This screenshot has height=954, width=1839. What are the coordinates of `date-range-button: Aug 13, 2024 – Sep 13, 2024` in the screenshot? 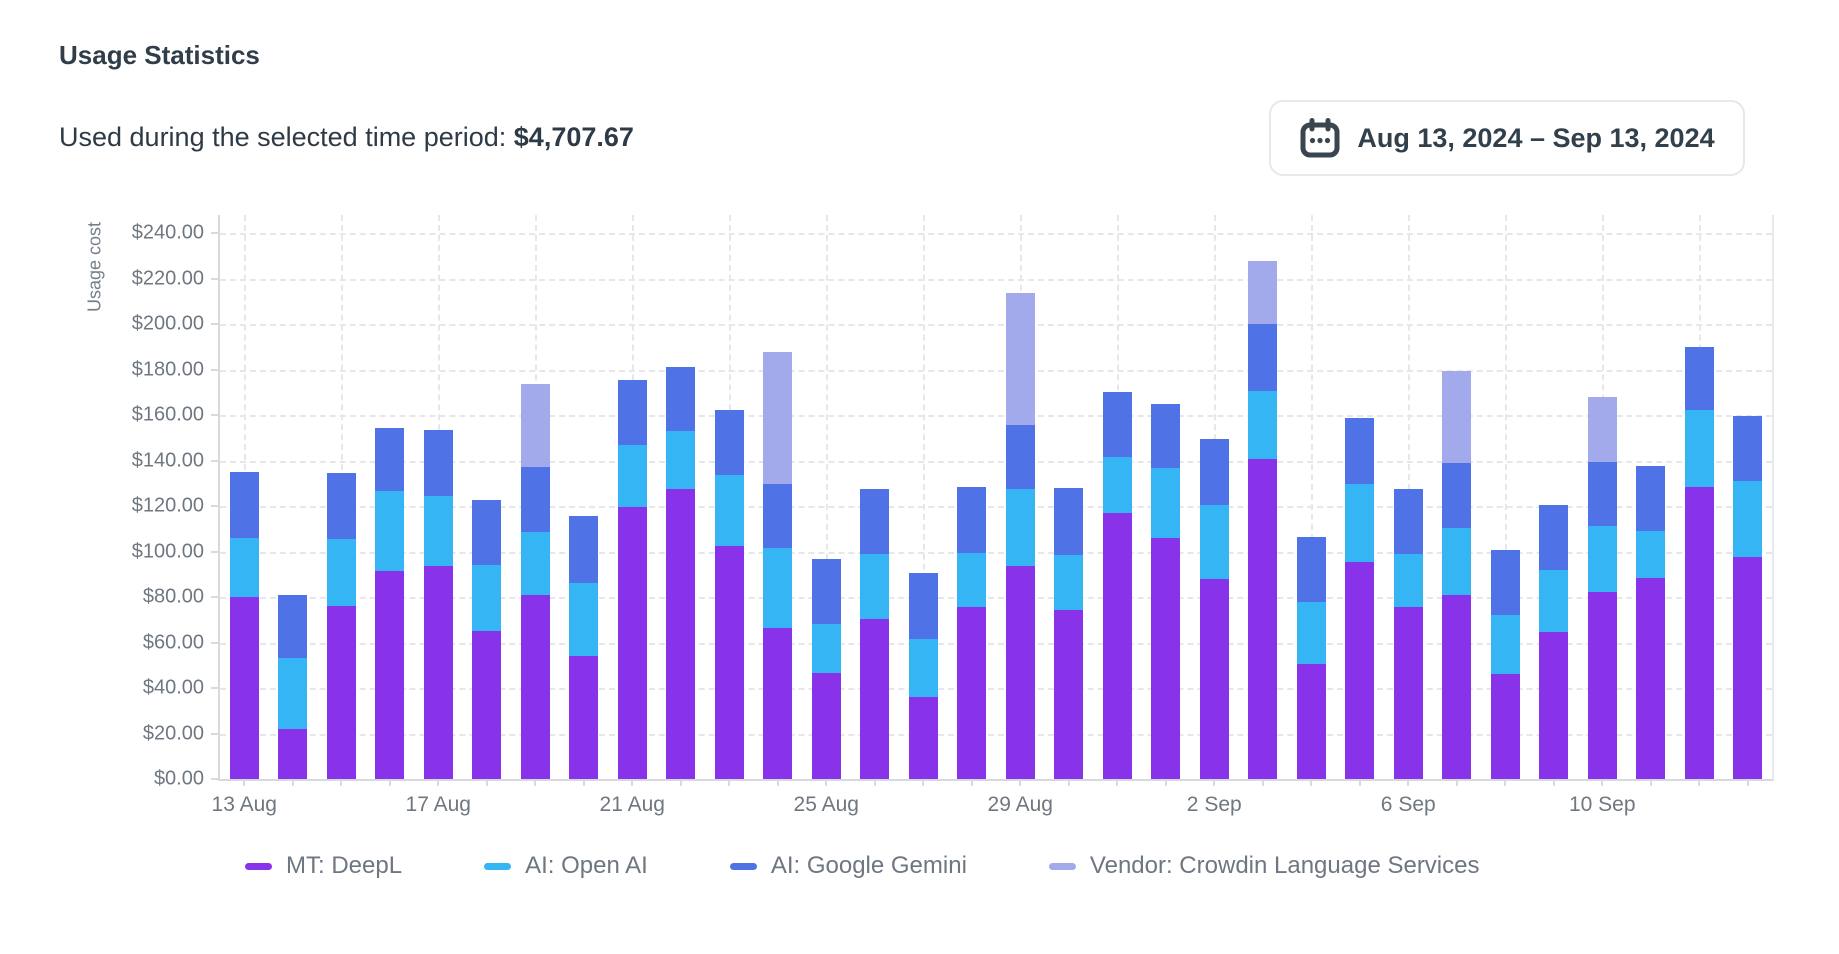 It's located at (1507, 138).